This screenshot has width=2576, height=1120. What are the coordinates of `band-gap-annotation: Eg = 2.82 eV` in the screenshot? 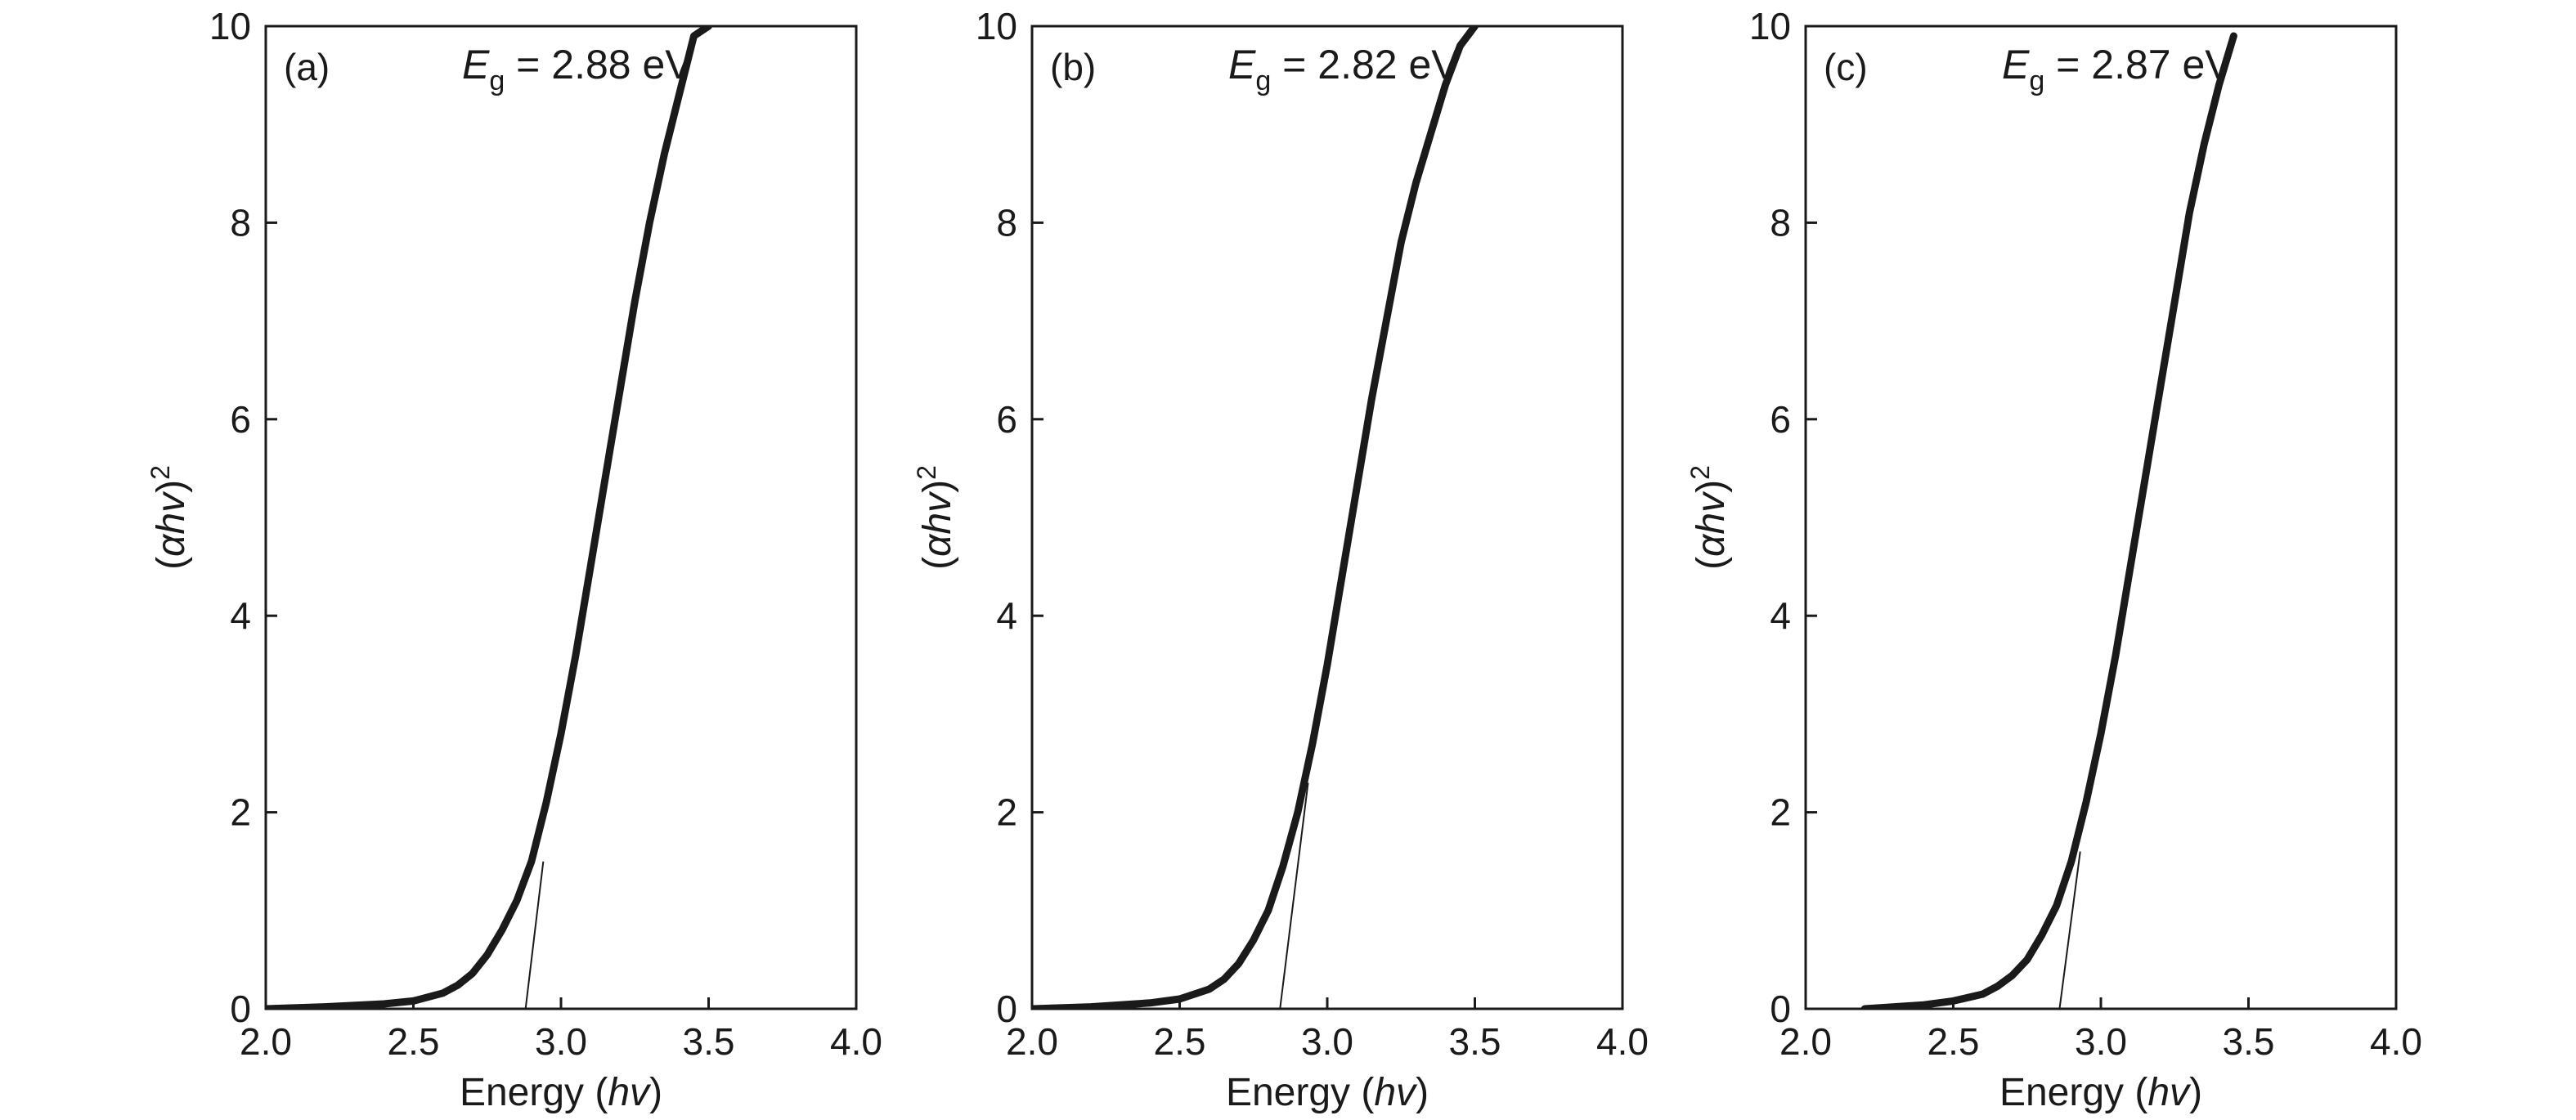 It's located at (1343, 69).